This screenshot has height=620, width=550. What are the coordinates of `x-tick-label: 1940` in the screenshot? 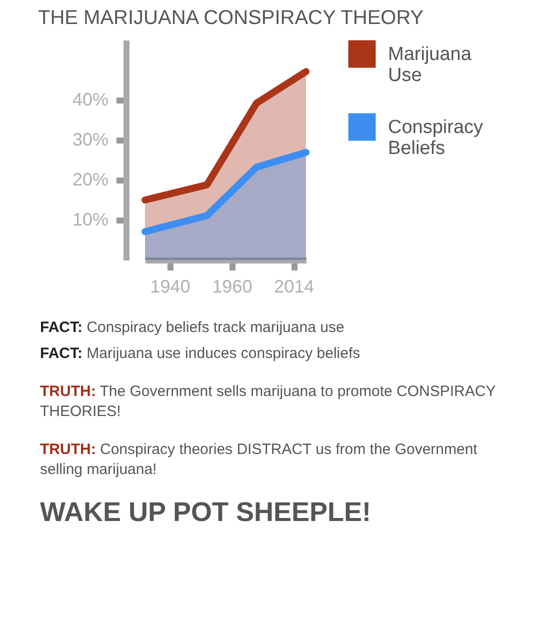 It's located at (170, 286).